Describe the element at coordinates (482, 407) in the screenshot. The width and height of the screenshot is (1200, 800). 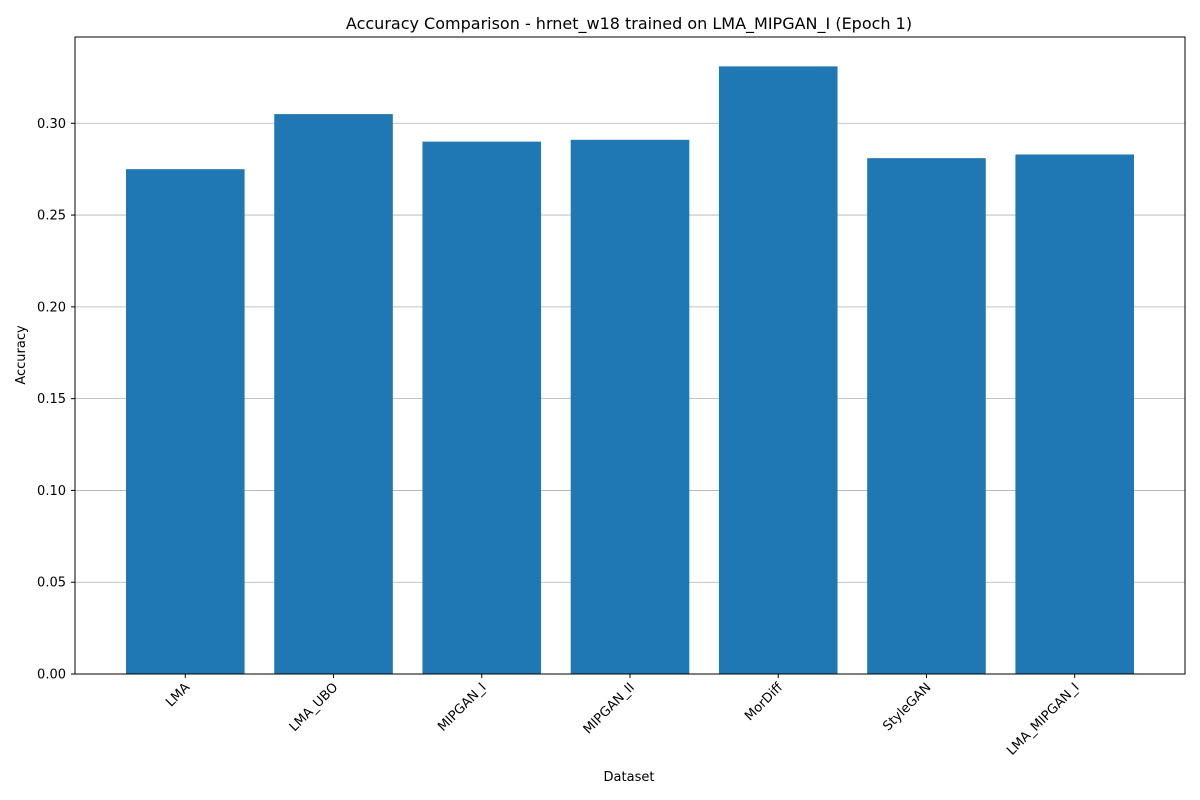
I see `bar-mipgan-i` at that location.